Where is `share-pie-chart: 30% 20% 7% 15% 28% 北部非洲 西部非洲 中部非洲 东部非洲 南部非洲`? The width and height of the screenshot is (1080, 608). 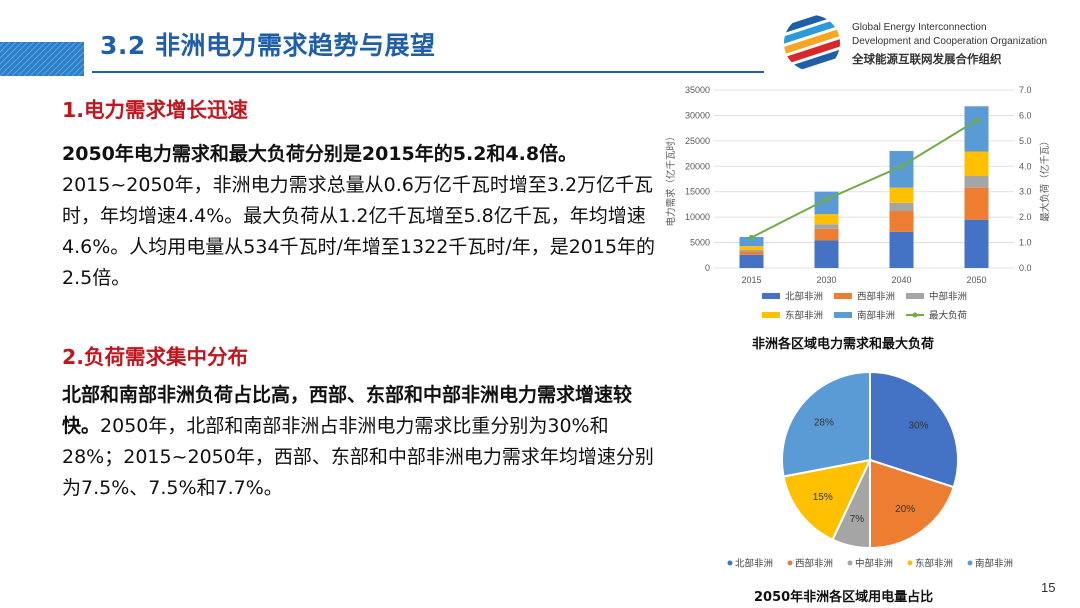 share-pie-chart: 30% 20% 7% 15% 28% 北部非洲 西部非洲 中部非洲 东部非洲 南部非洲 is located at coordinates (870, 470).